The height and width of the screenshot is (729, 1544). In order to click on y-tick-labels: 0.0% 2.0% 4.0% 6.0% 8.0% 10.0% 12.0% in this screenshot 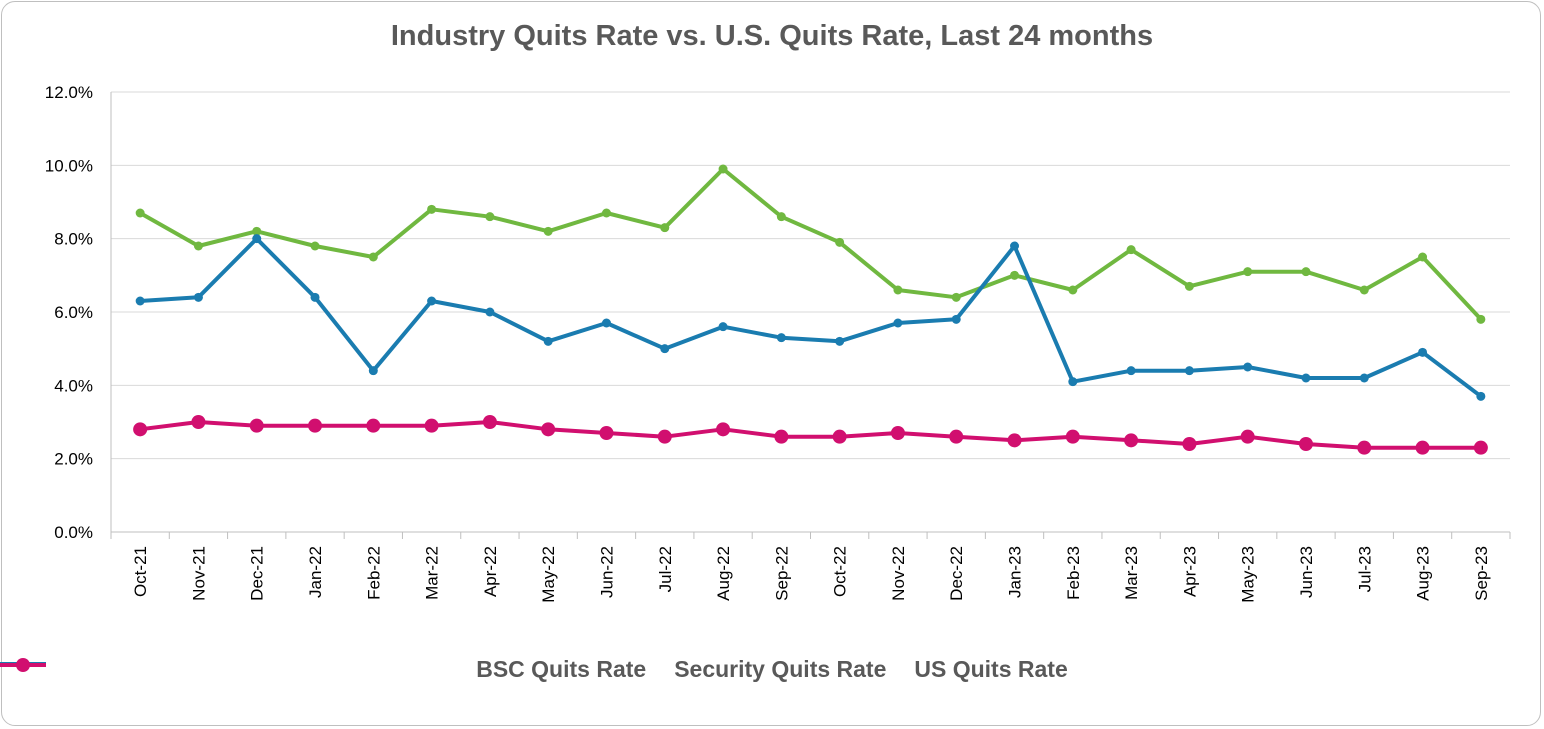, I will do `click(69, 312)`.